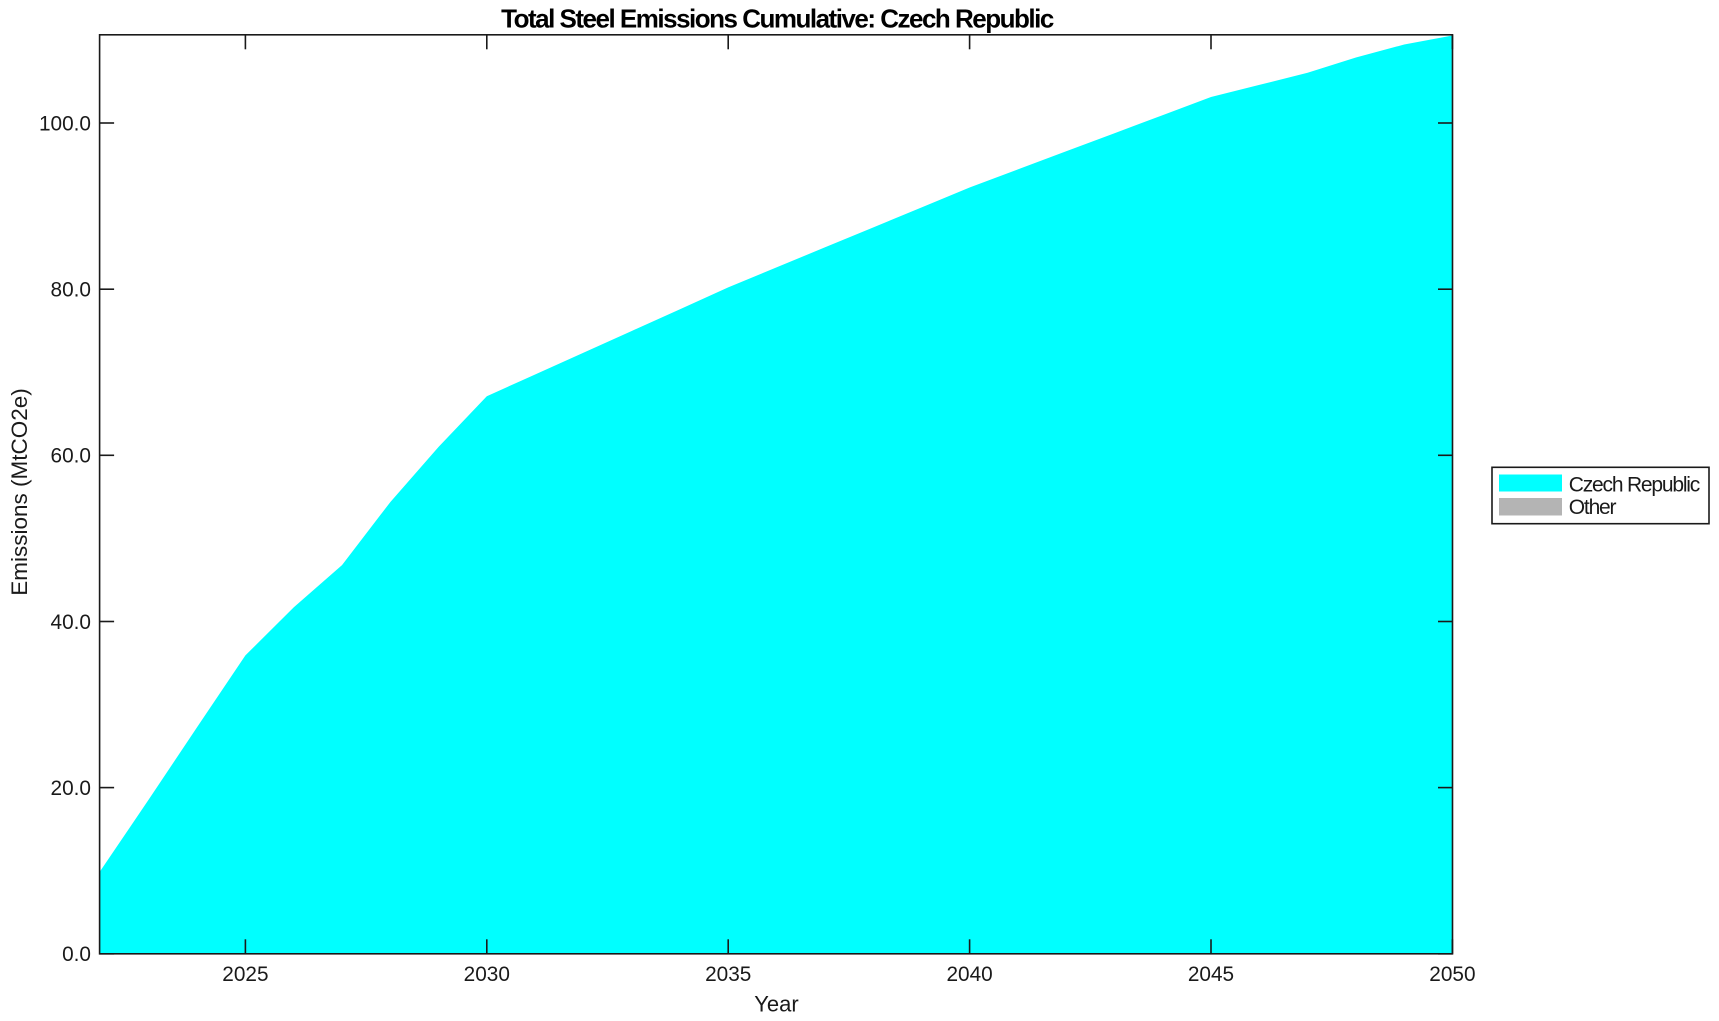  What do you see at coordinates (71, 622) in the screenshot?
I see `svg-text: 40.0` at bounding box center [71, 622].